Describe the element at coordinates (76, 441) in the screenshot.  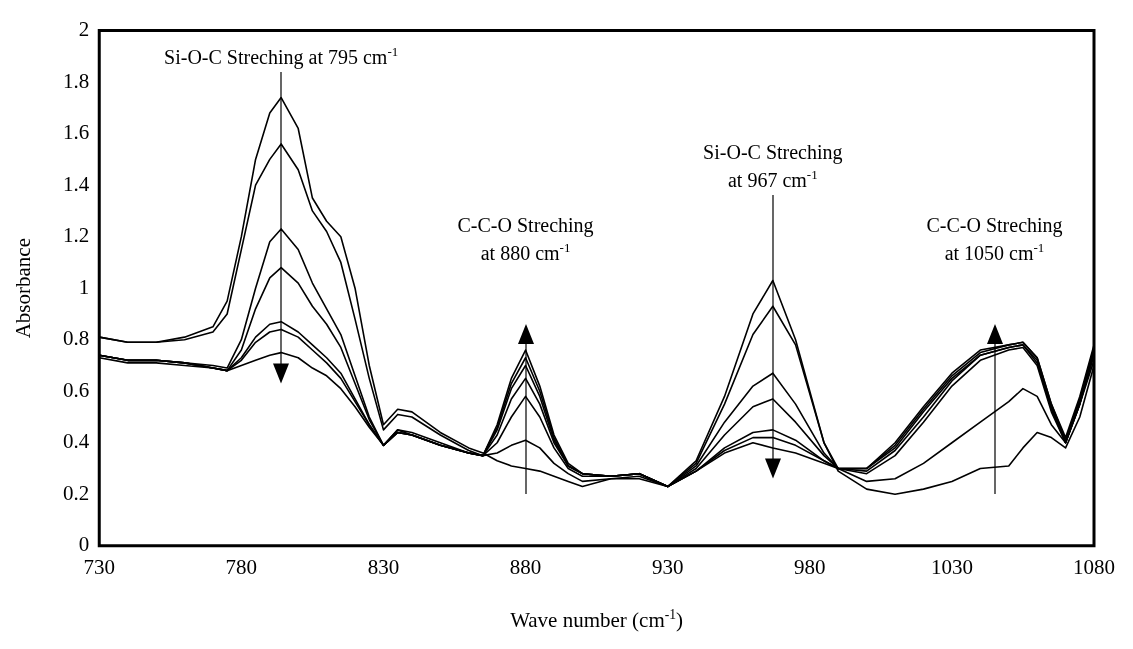
I see `y-tick-label: 0.4` at that location.